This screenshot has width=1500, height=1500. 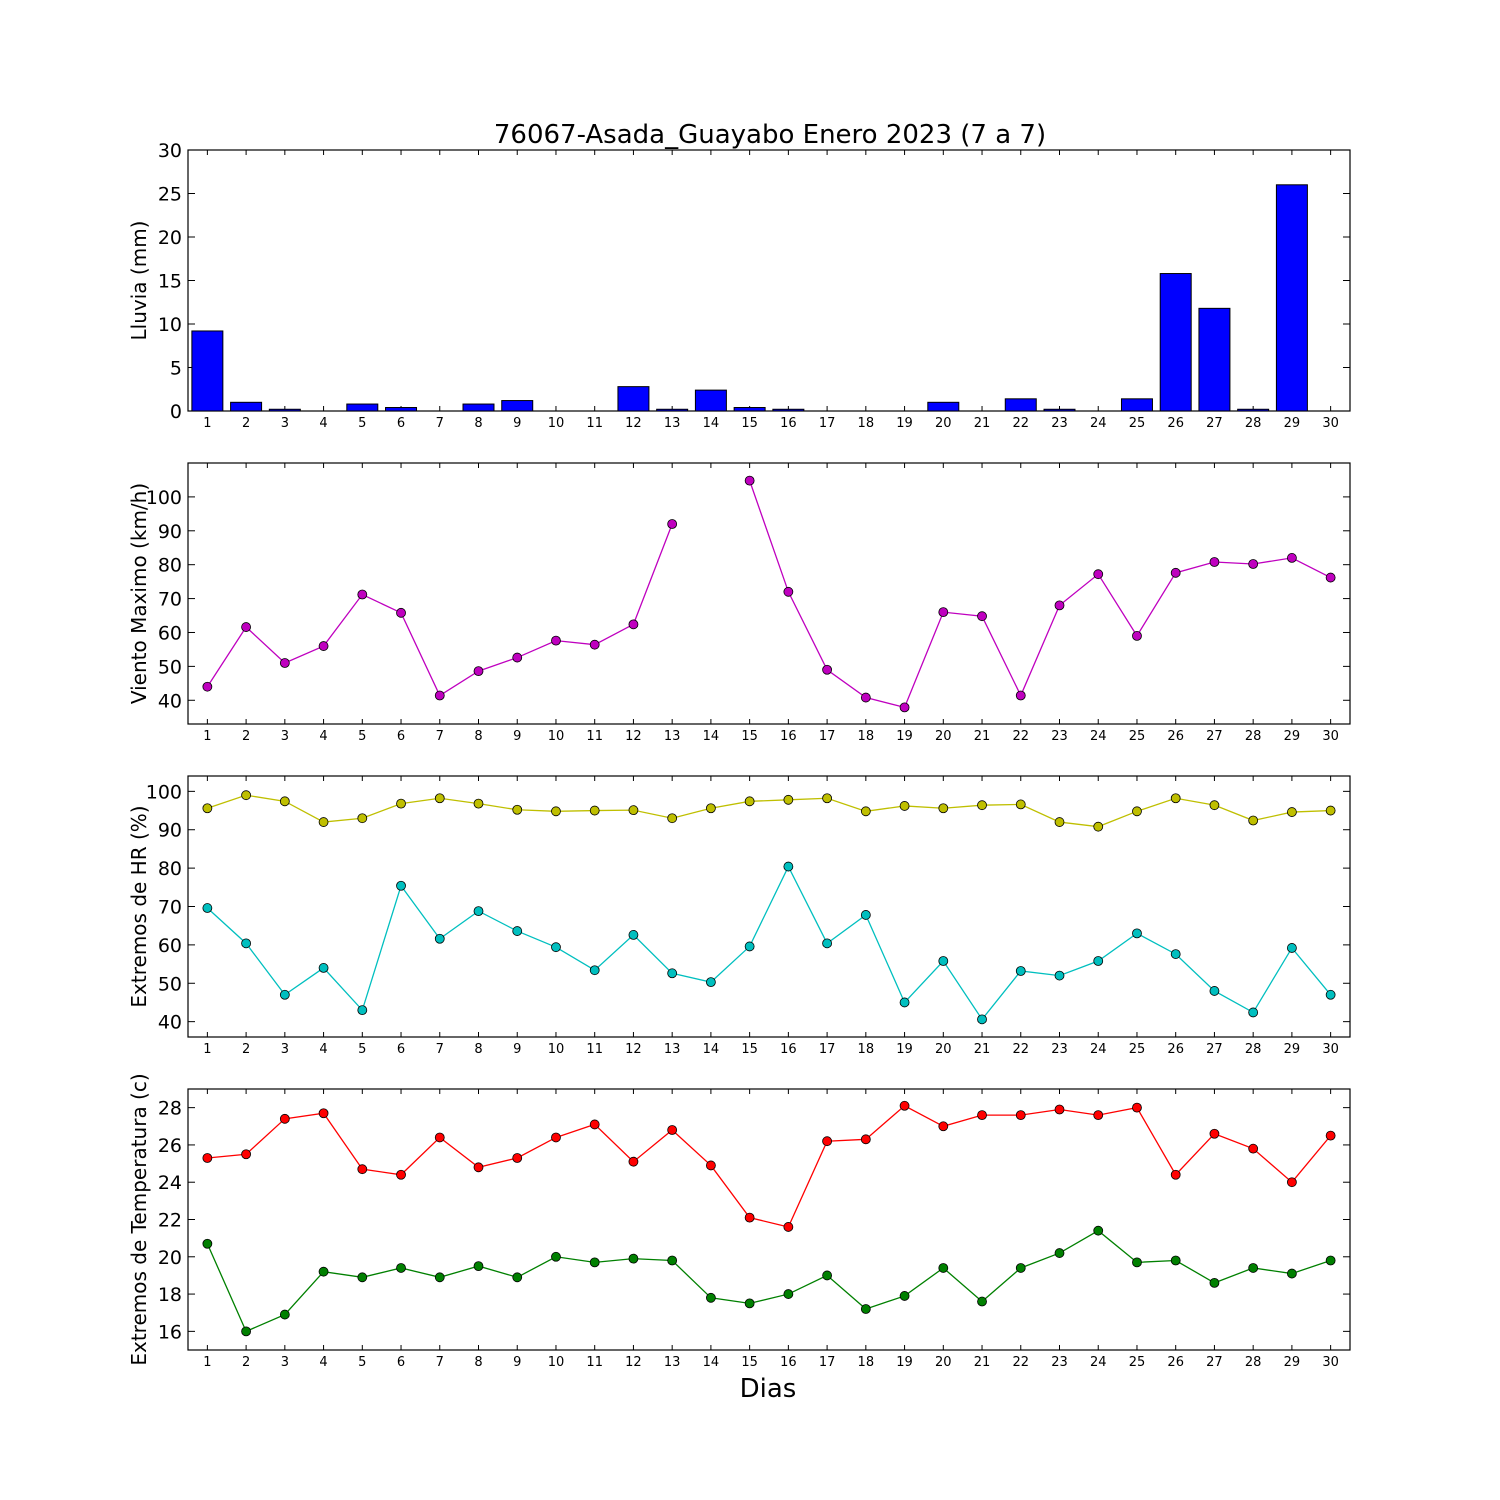 What do you see at coordinates (170, 1295) in the screenshot?
I see `y-tick-label: 18` at bounding box center [170, 1295].